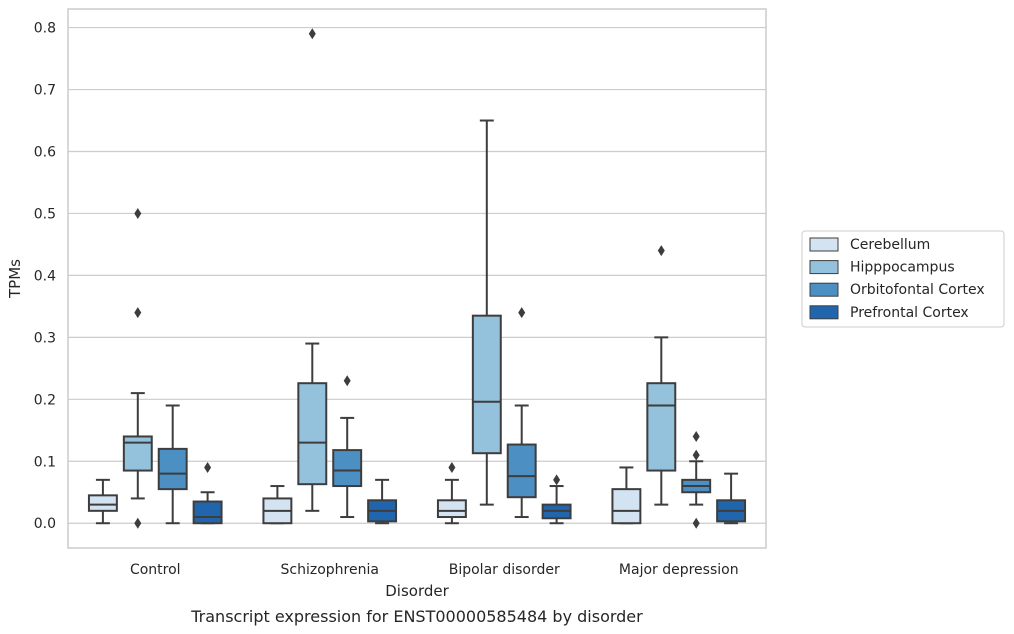 This screenshot has width=1014, height=634. I want to click on y-axis-label: TPMs, so click(15, 279).